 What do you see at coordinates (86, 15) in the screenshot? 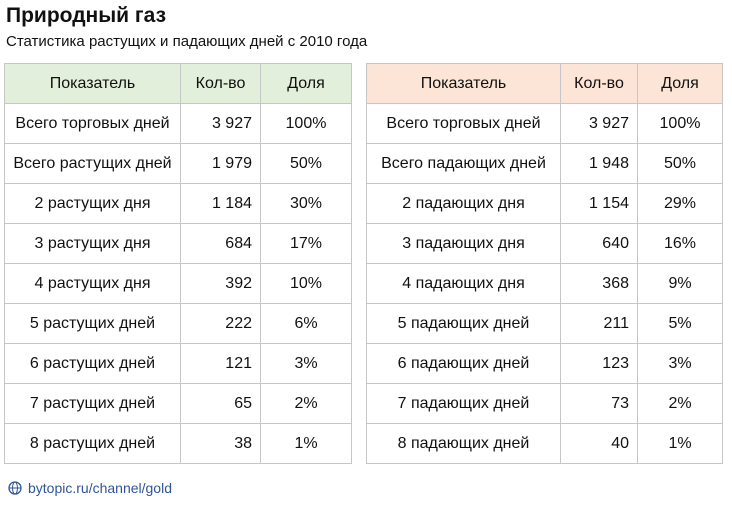
I see `title: Природный газ` at bounding box center [86, 15].